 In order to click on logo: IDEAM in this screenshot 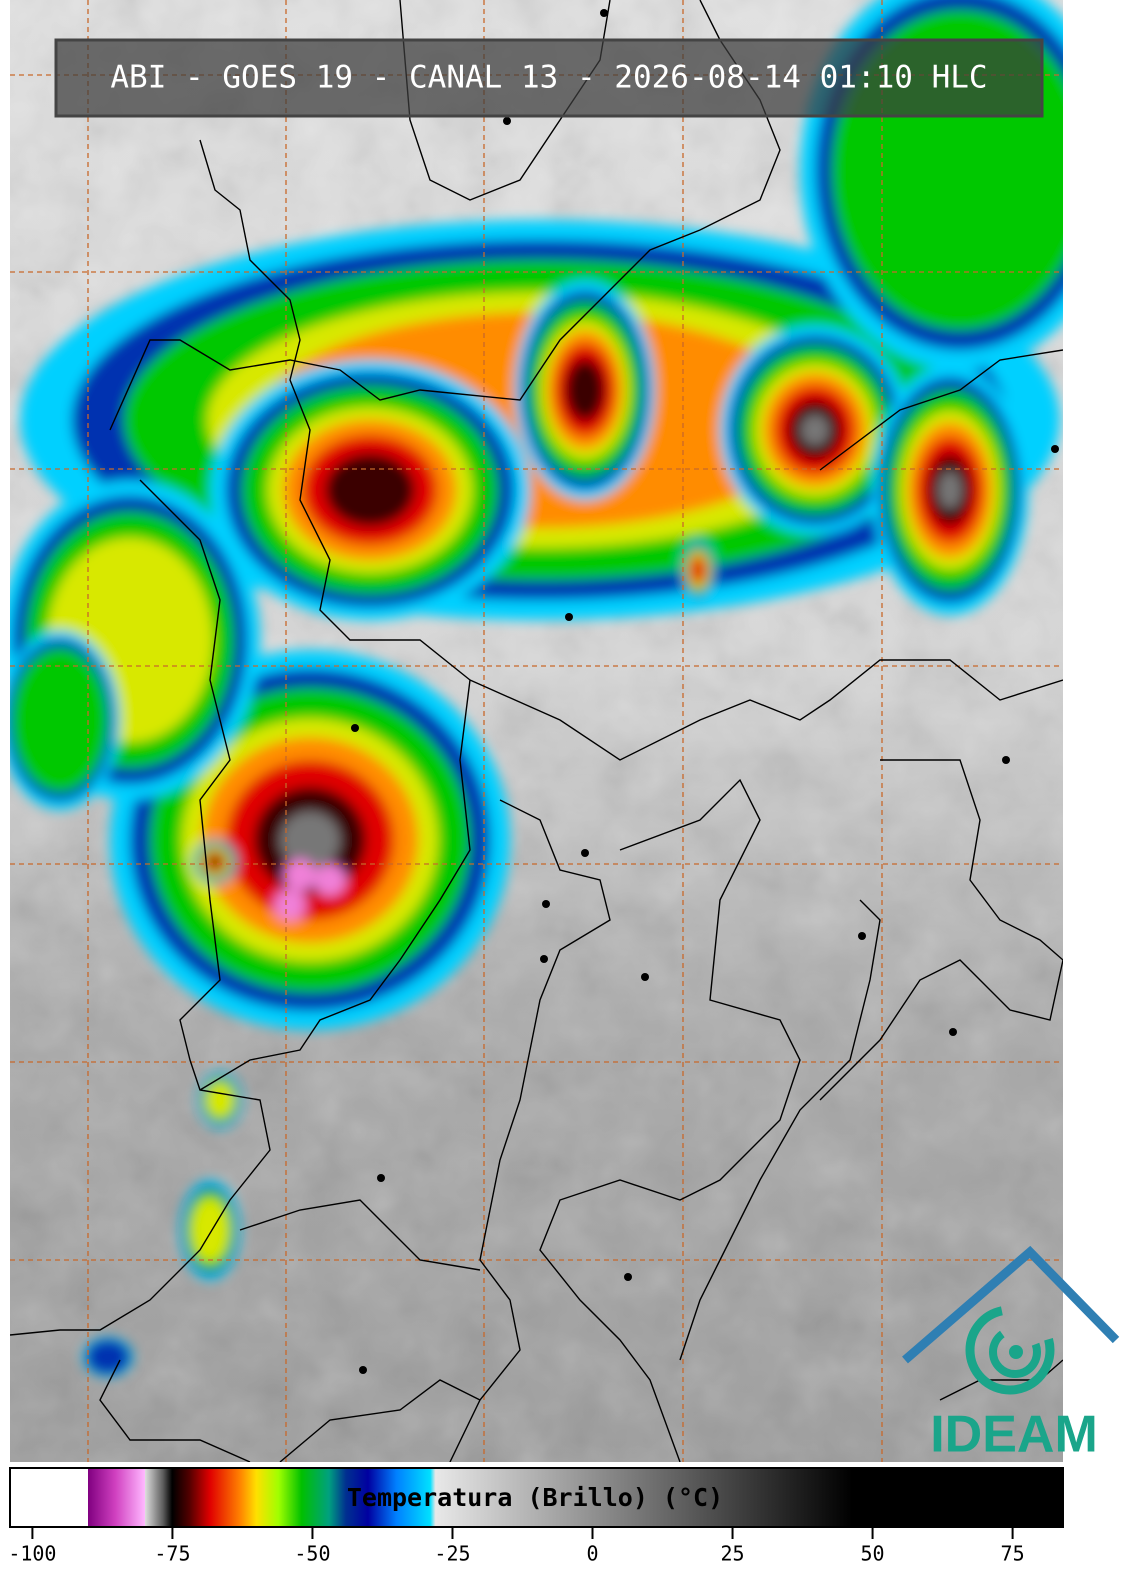, I will do `click(1011, 1354)`.